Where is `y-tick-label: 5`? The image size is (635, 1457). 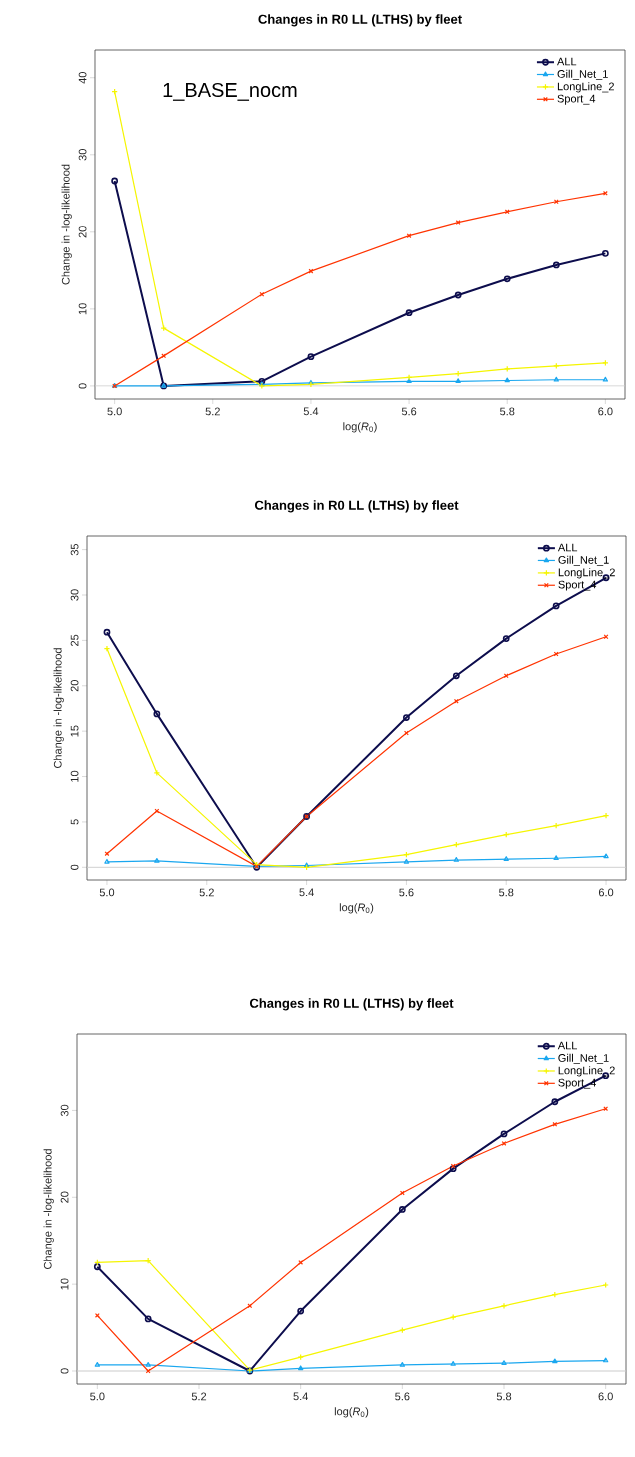 y-tick-label: 5 is located at coordinates (74, 822).